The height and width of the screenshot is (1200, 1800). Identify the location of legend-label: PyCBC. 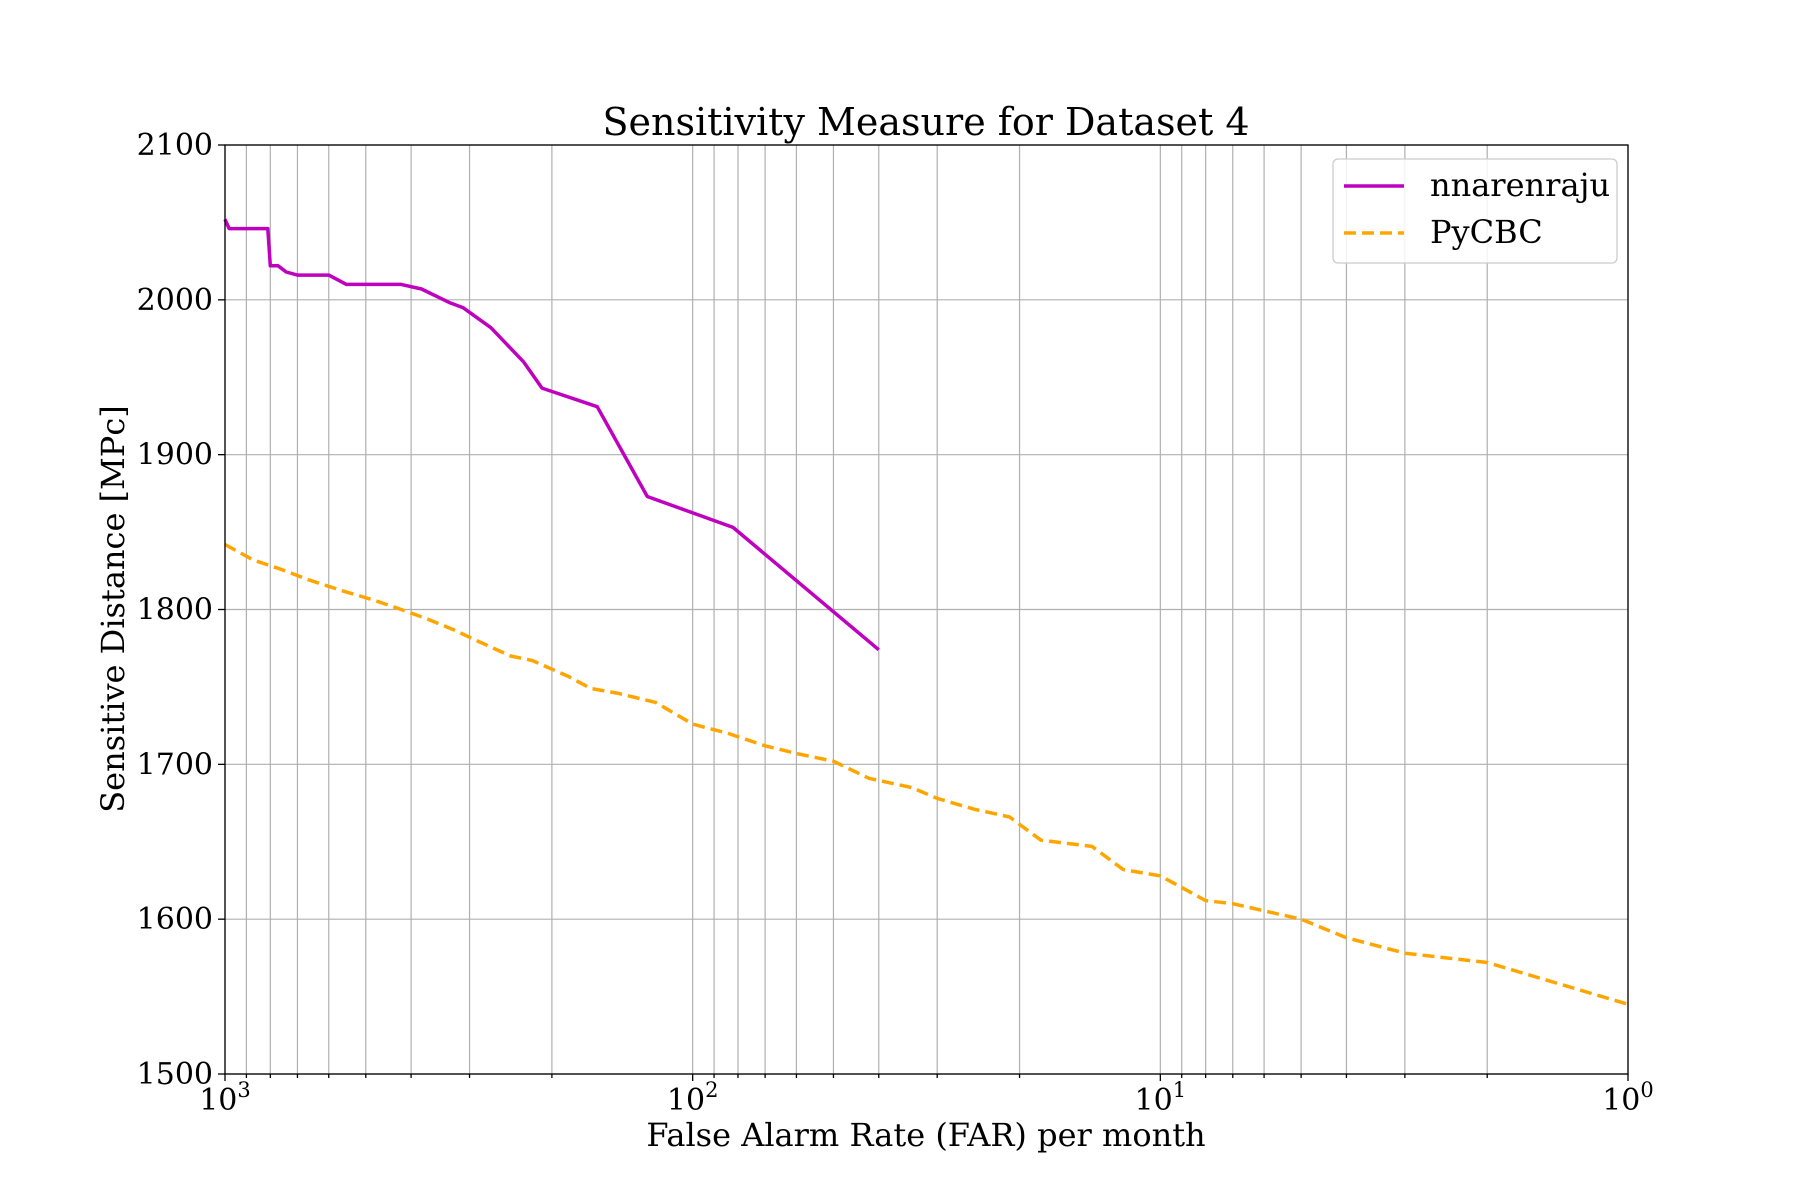
(1486, 232).